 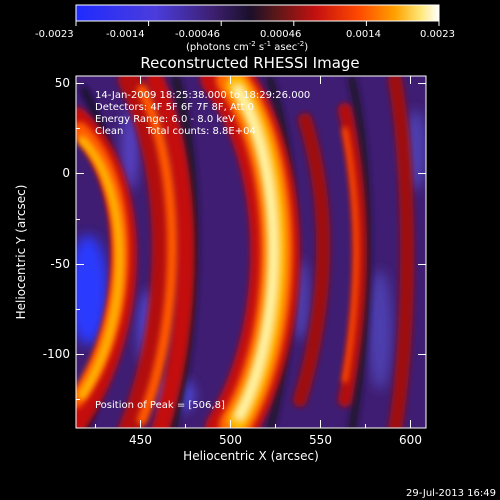 I want to click on clean-label: Clean, so click(x=109, y=131).